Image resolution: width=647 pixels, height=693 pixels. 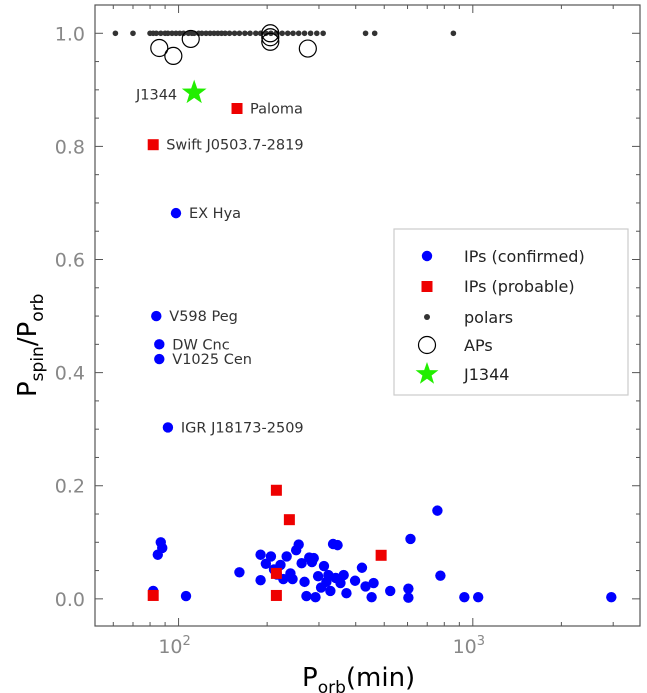 What do you see at coordinates (524, 256) in the screenshot?
I see `legend-label: IPs (confirmed)` at bounding box center [524, 256].